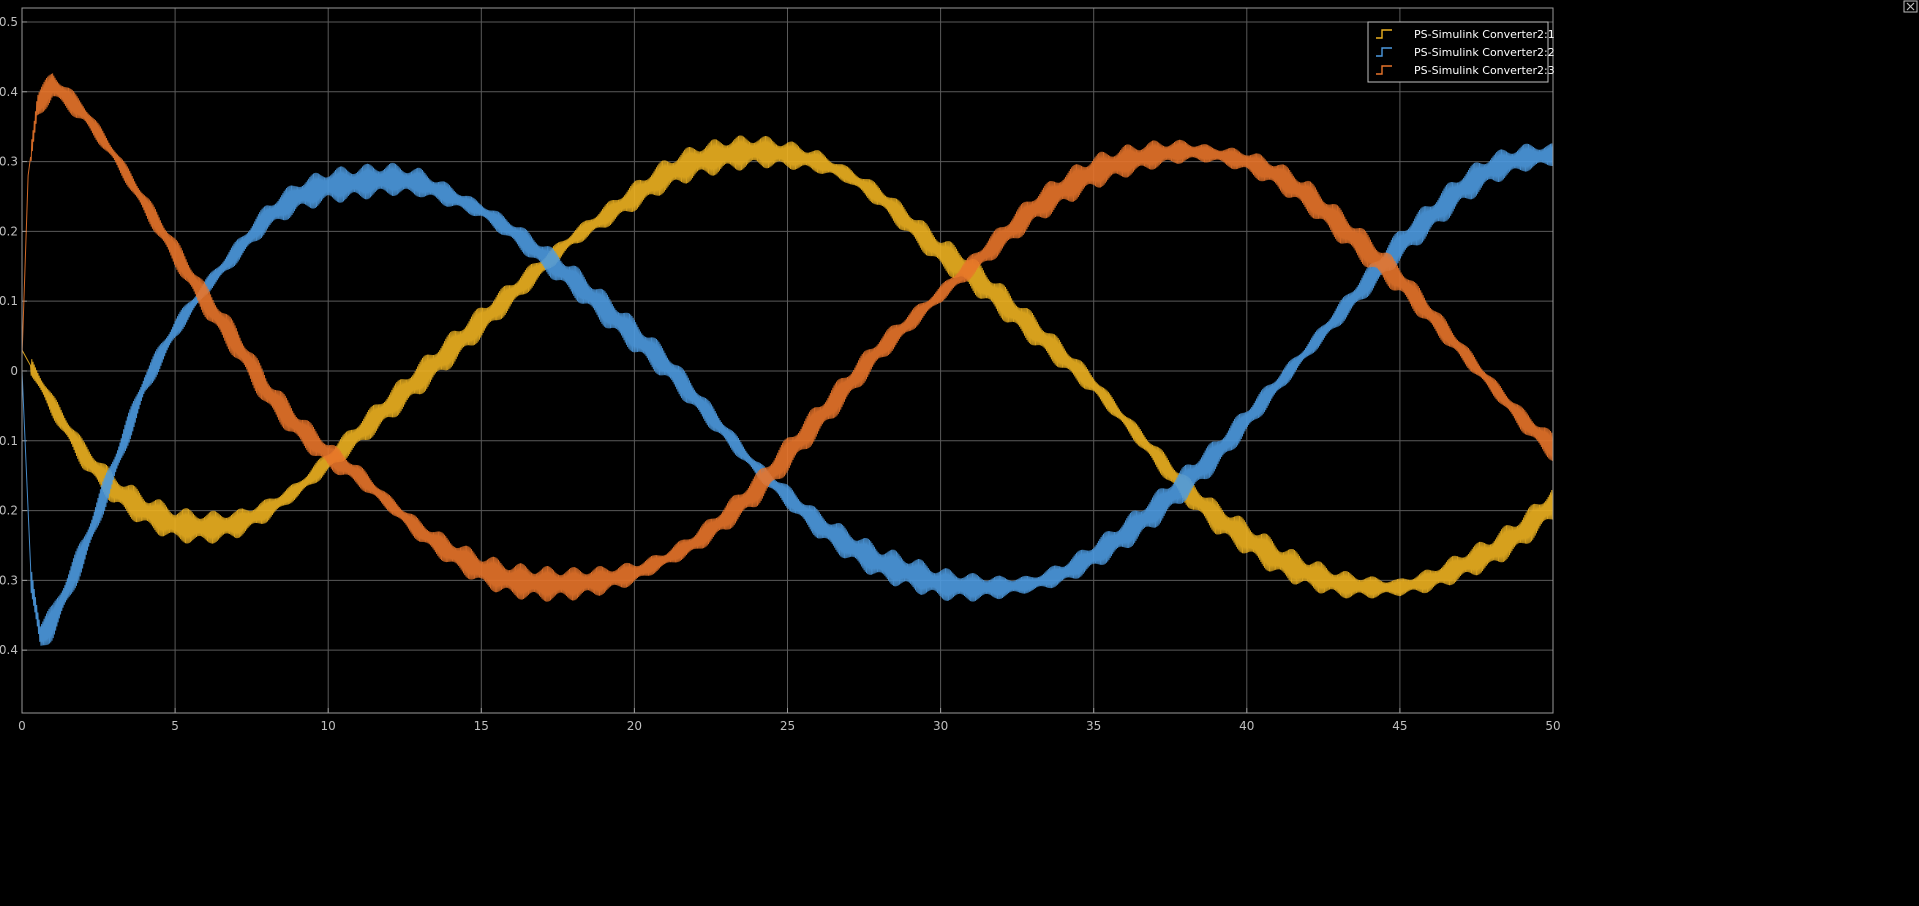 The image size is (1919, 906). I want to click on x-tick-label: 5, so click(175, 726).